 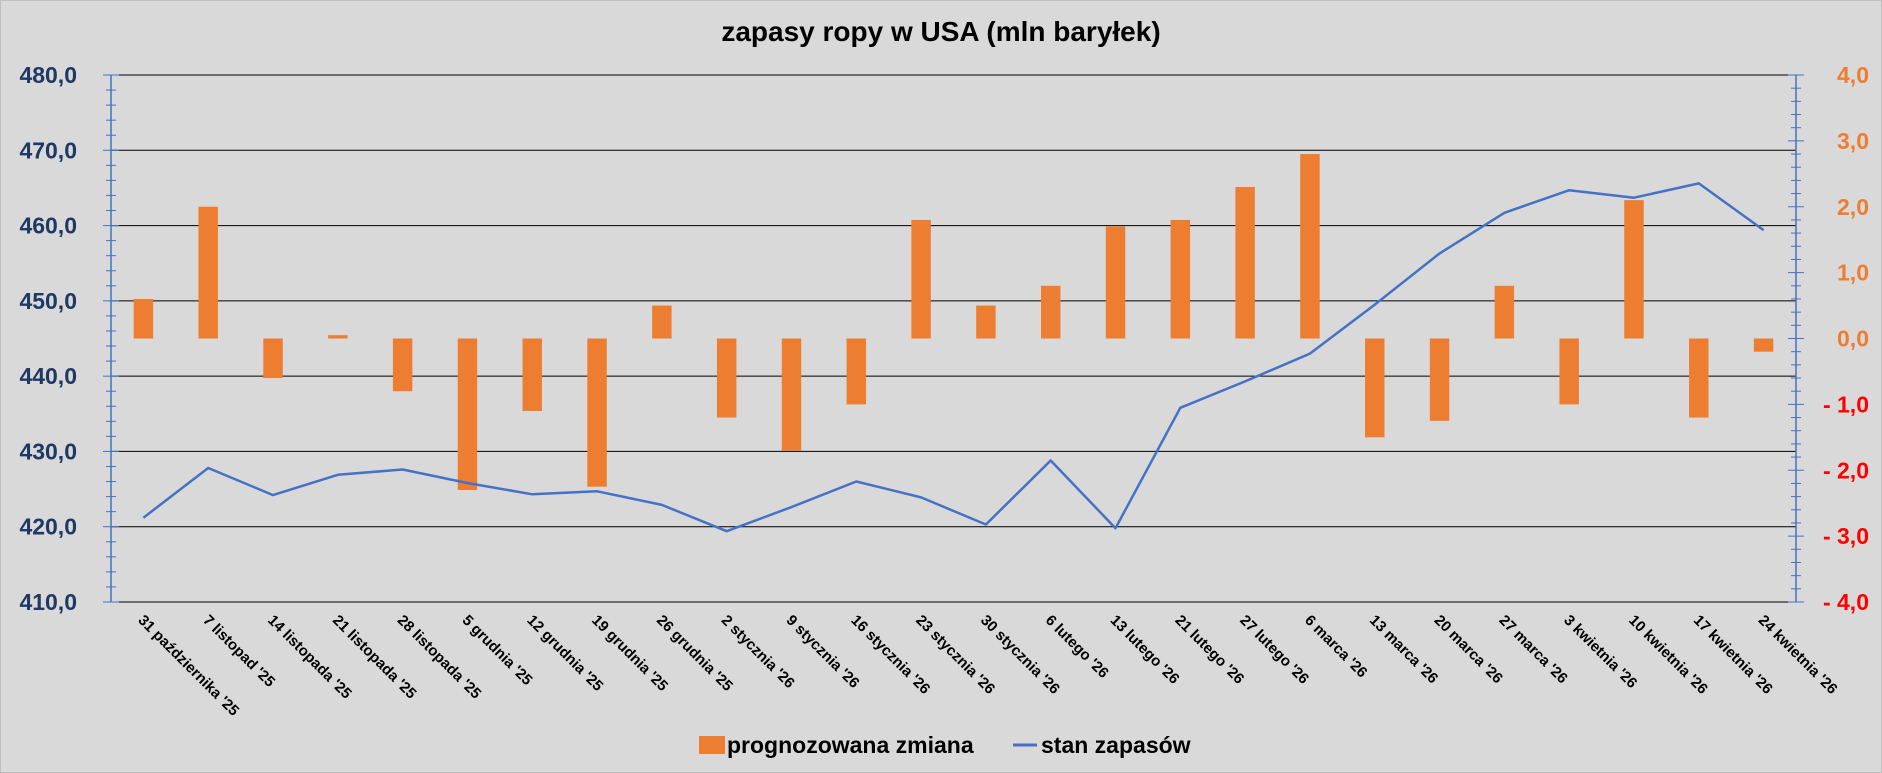 What do you see at coordinates (1846, 602) in the screenshot?
I see `right-tick-label: - 4,0` at bounding box center [1846, 602].